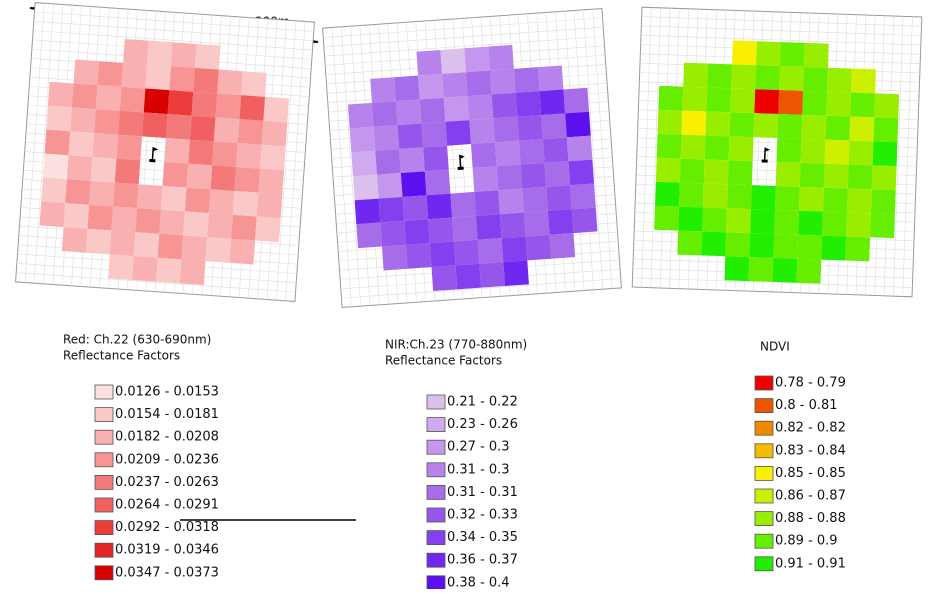  Describe the element at coordinates (810, 428) in the screenshot. I see `legend-label: 0.82 - 0.82` at that location.